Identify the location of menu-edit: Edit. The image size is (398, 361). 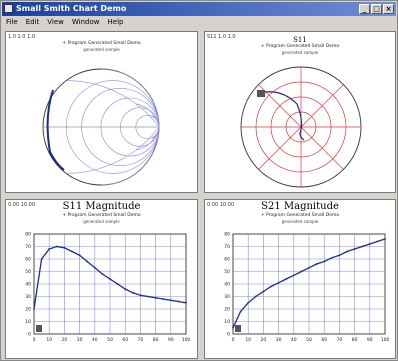
(32, 22).